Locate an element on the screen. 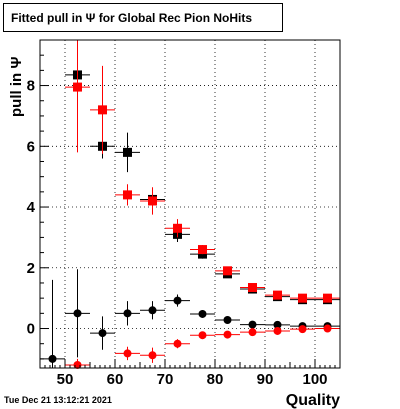 The height and width of the screenshot is (409, 400). x-tick-label: 60 is located at coordinates (115, 379).